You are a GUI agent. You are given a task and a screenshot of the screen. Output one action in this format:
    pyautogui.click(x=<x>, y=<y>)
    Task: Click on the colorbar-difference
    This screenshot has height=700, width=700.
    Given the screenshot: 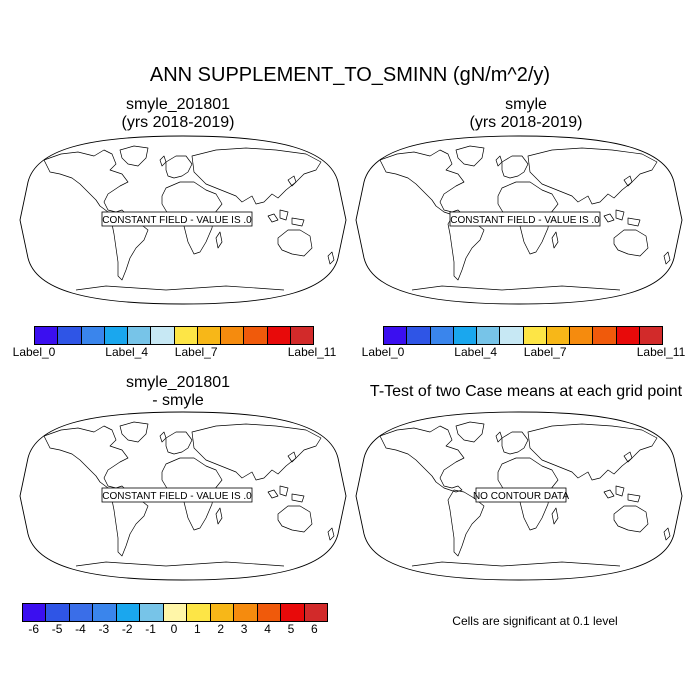 What is the action you would take?
    pyautogui.click(x=175, y=612)
    